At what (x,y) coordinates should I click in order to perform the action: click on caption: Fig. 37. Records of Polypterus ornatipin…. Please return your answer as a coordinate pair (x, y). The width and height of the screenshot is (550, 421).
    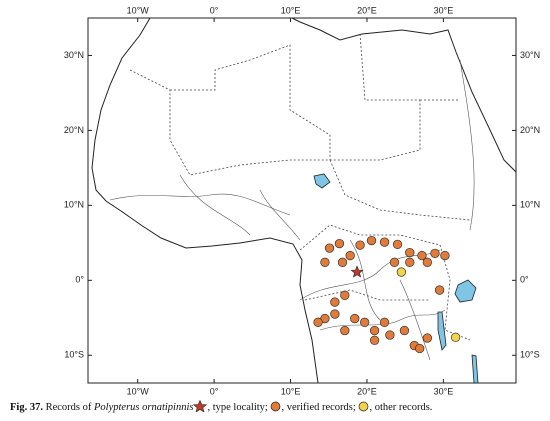
    Looking at the image, I should click on (277, 406).